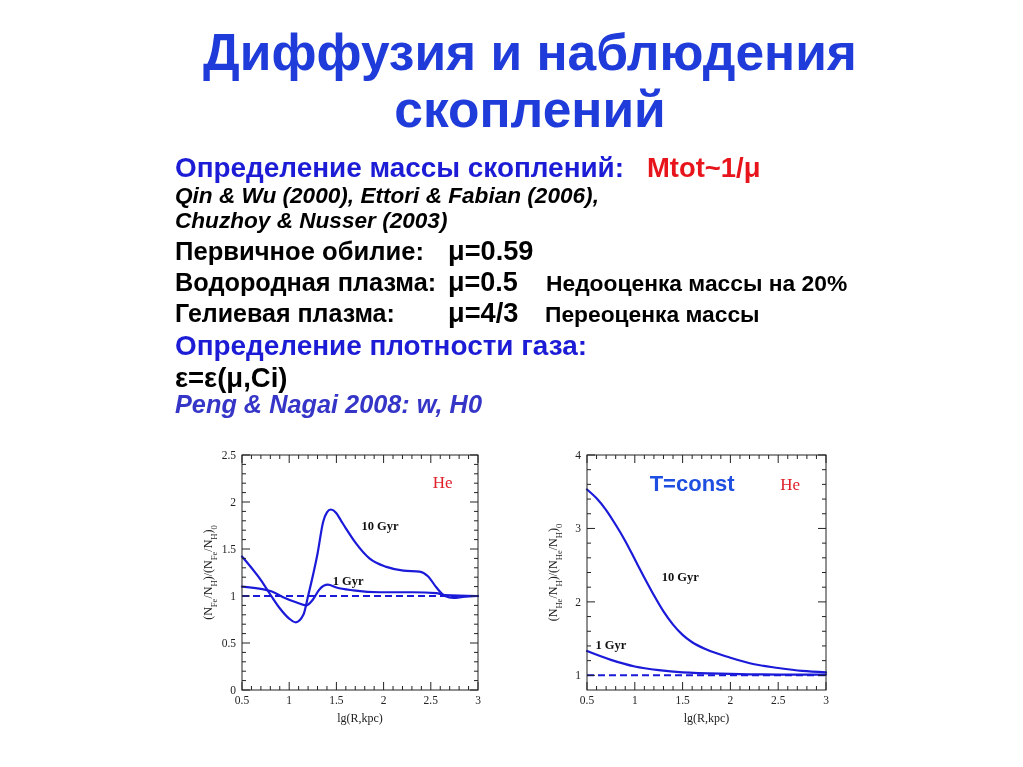 The image size is (1023, 767). What do you see at coordinates (285, 313) in the screenshot?
I see `text: Гелиевая плазма:` at bounding box center [285, 313].